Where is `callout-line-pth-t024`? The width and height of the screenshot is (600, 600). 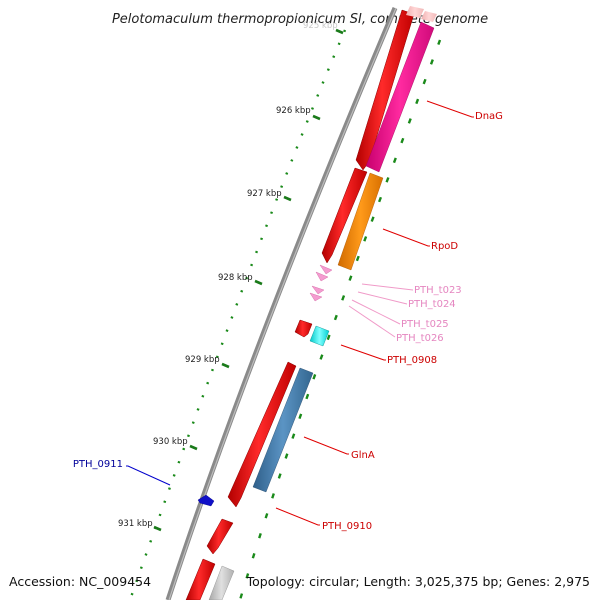
callout-line-pth-t024 is located at coordinates (382, 298).